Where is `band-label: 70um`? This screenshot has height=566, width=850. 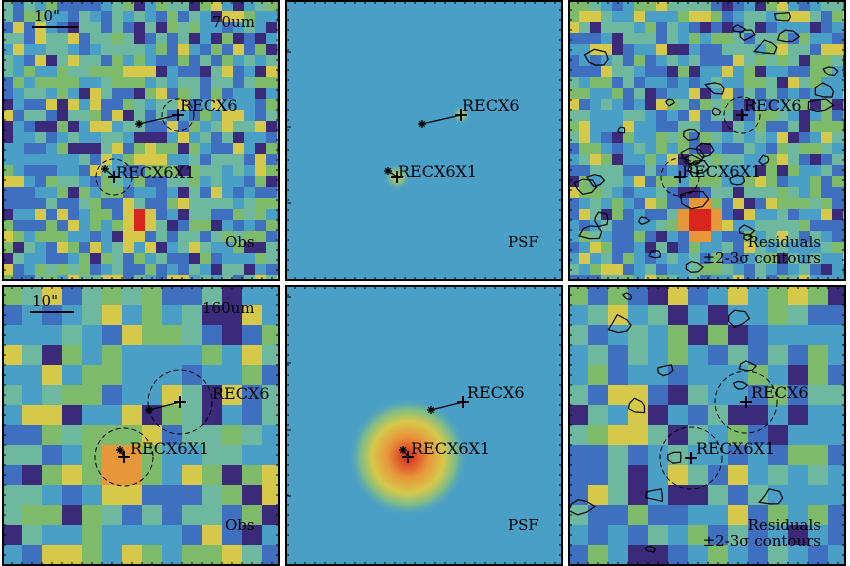
band-label: 70um is located at coordinates (233, 22).